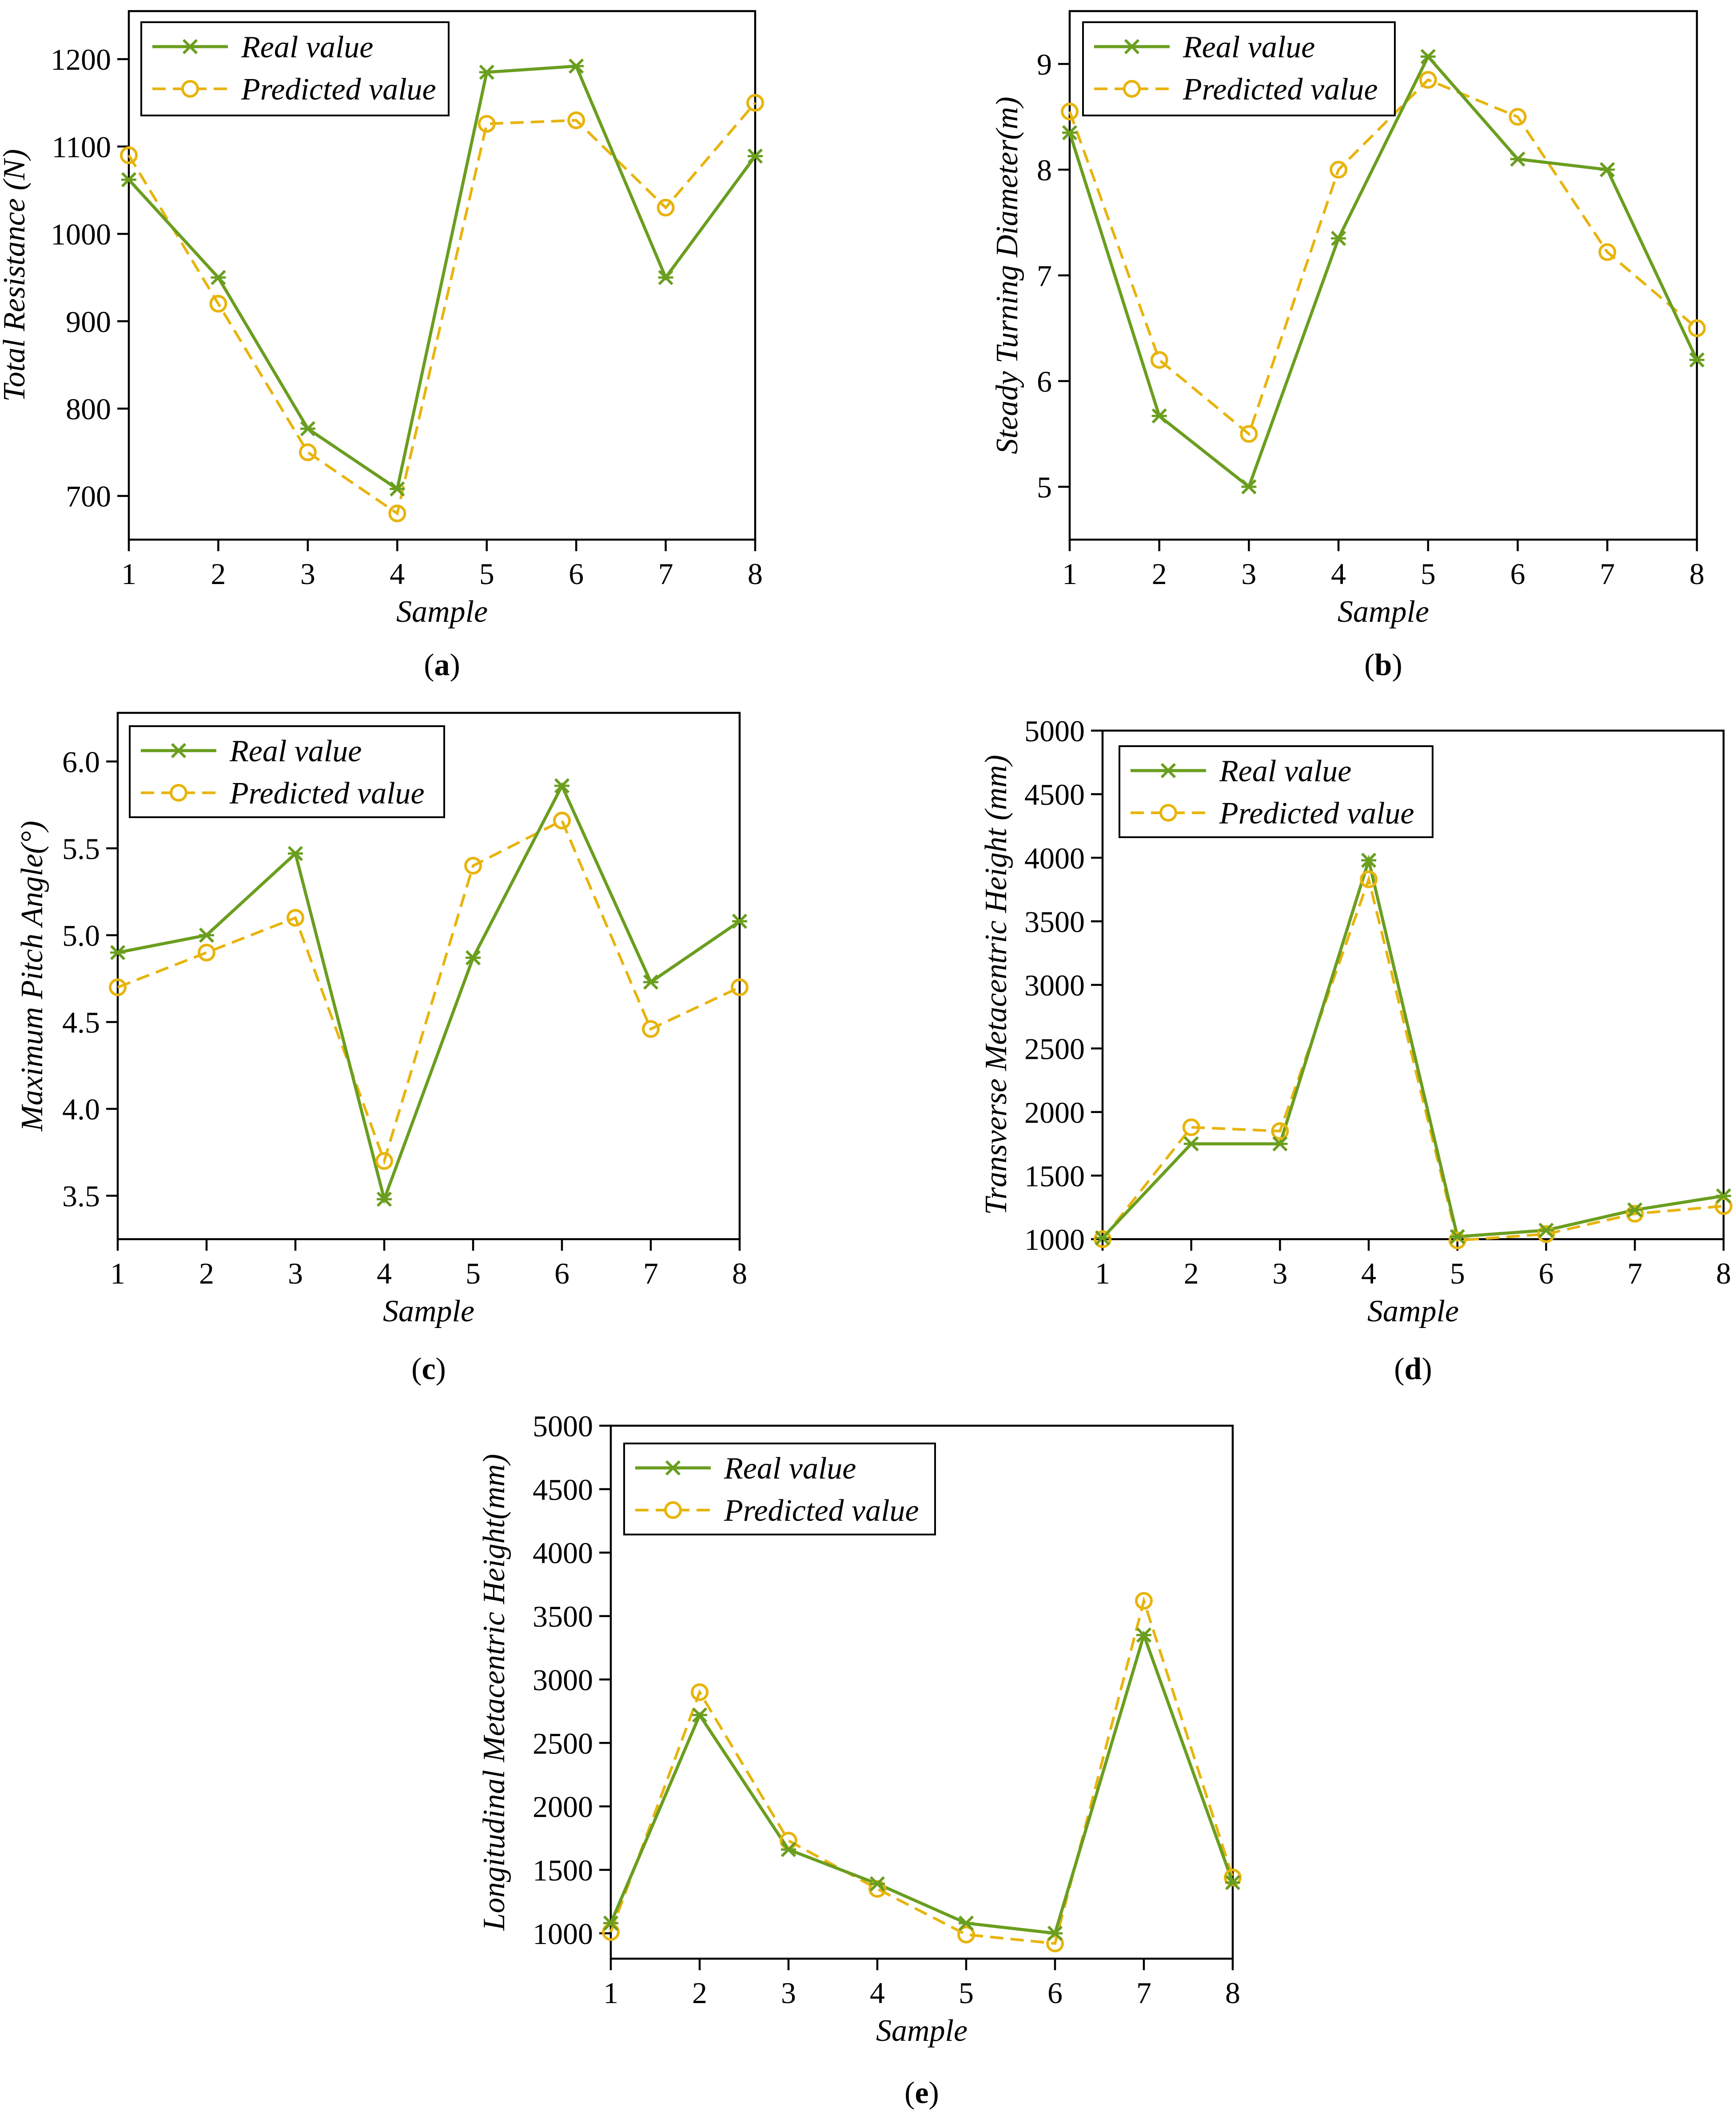 The height and width of the screenshot is (2127, 1736). Describe the element at coordinates (563, 1553) in the screenshot. I see `y-tick-label: 4000` at that location.